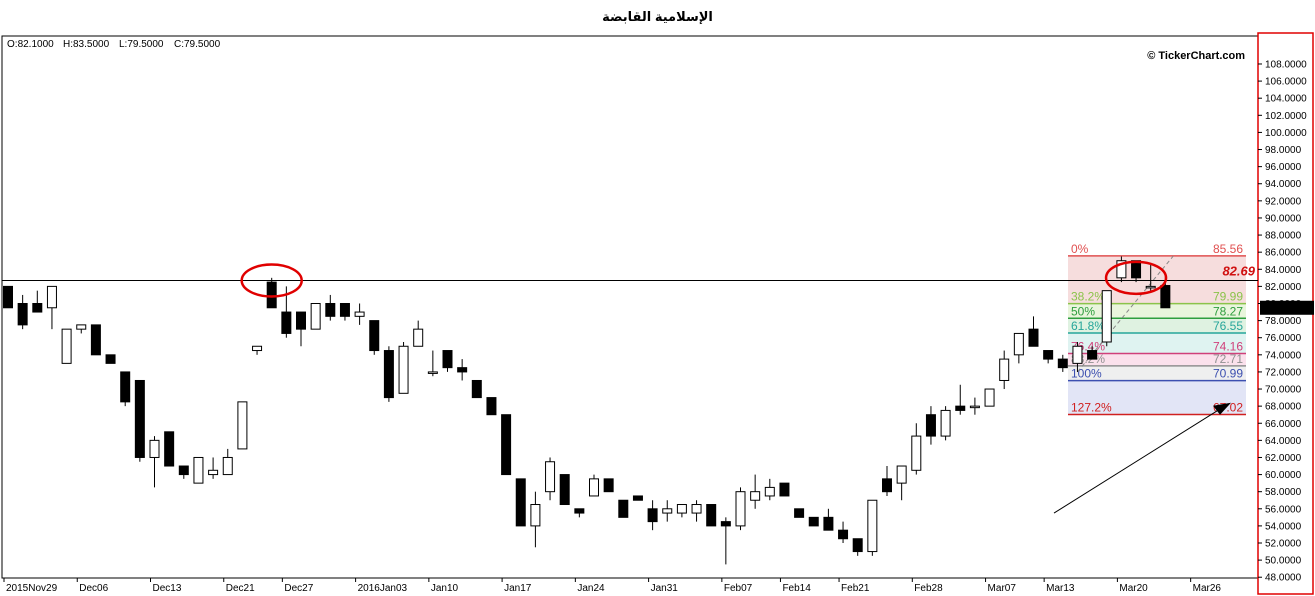 This screenshot has width=1315, height=596. What do you see at coordinates (1286, 82) in the screenshot?
I see `y-tick-label: 106.0000` at bounding box center [1286, 82].